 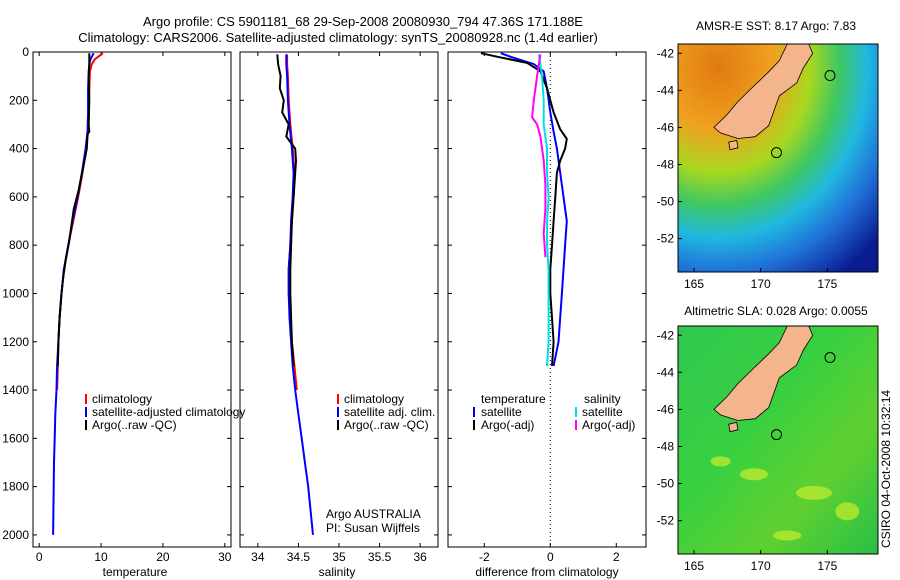 I want to click on salinity-xtick-label: 35, so click(x=339, y=557).